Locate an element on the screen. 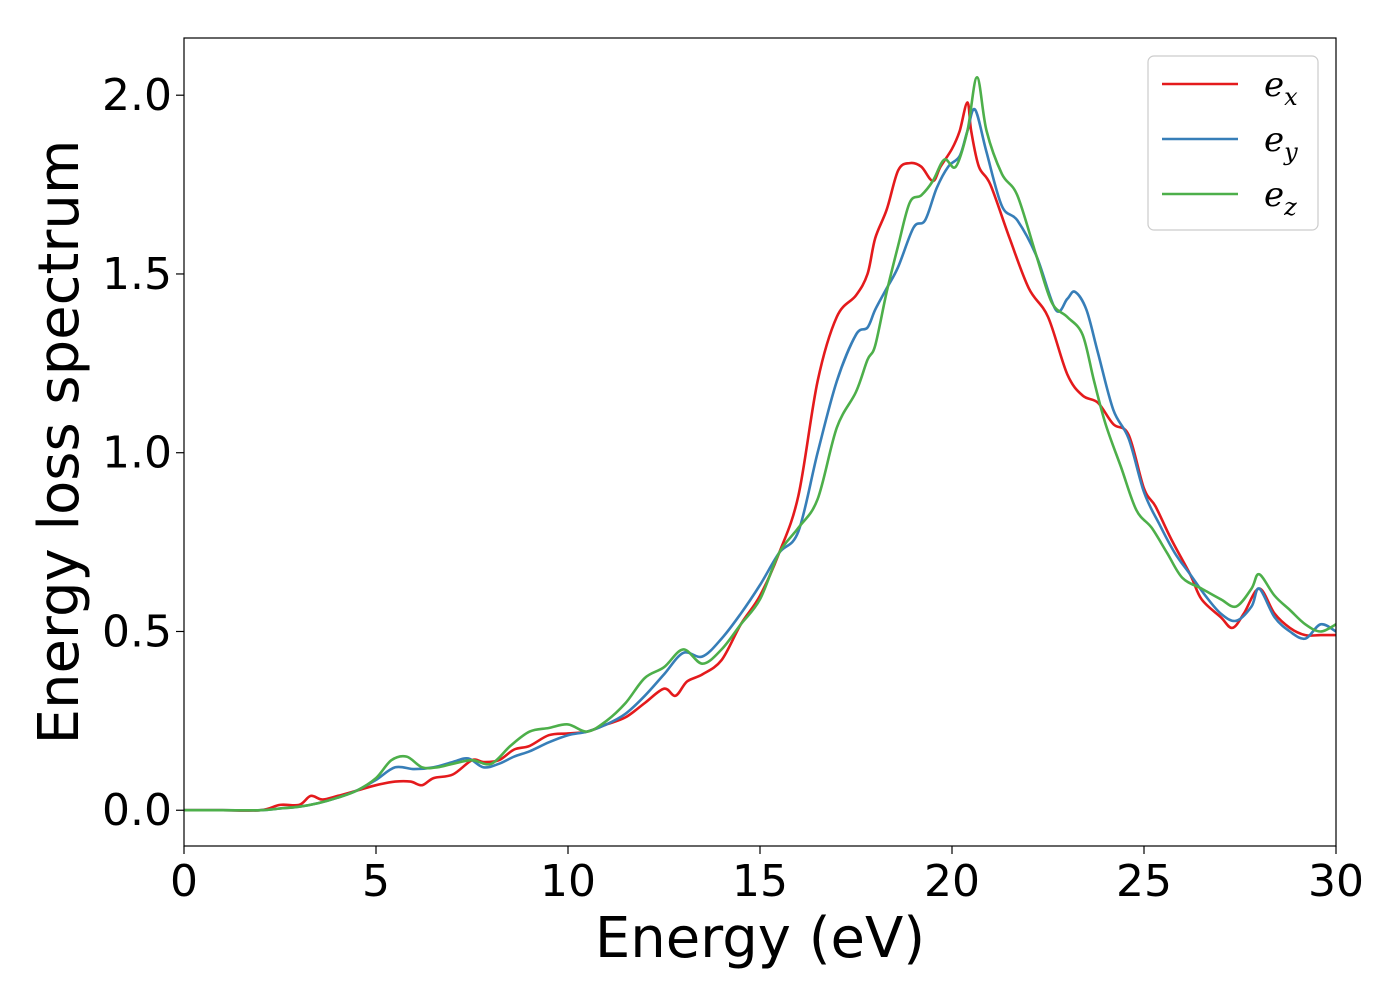 The width and height of the screenshot is (1400, 1005). y-tick-label: 2.0 is located at coordinates (137, 95).